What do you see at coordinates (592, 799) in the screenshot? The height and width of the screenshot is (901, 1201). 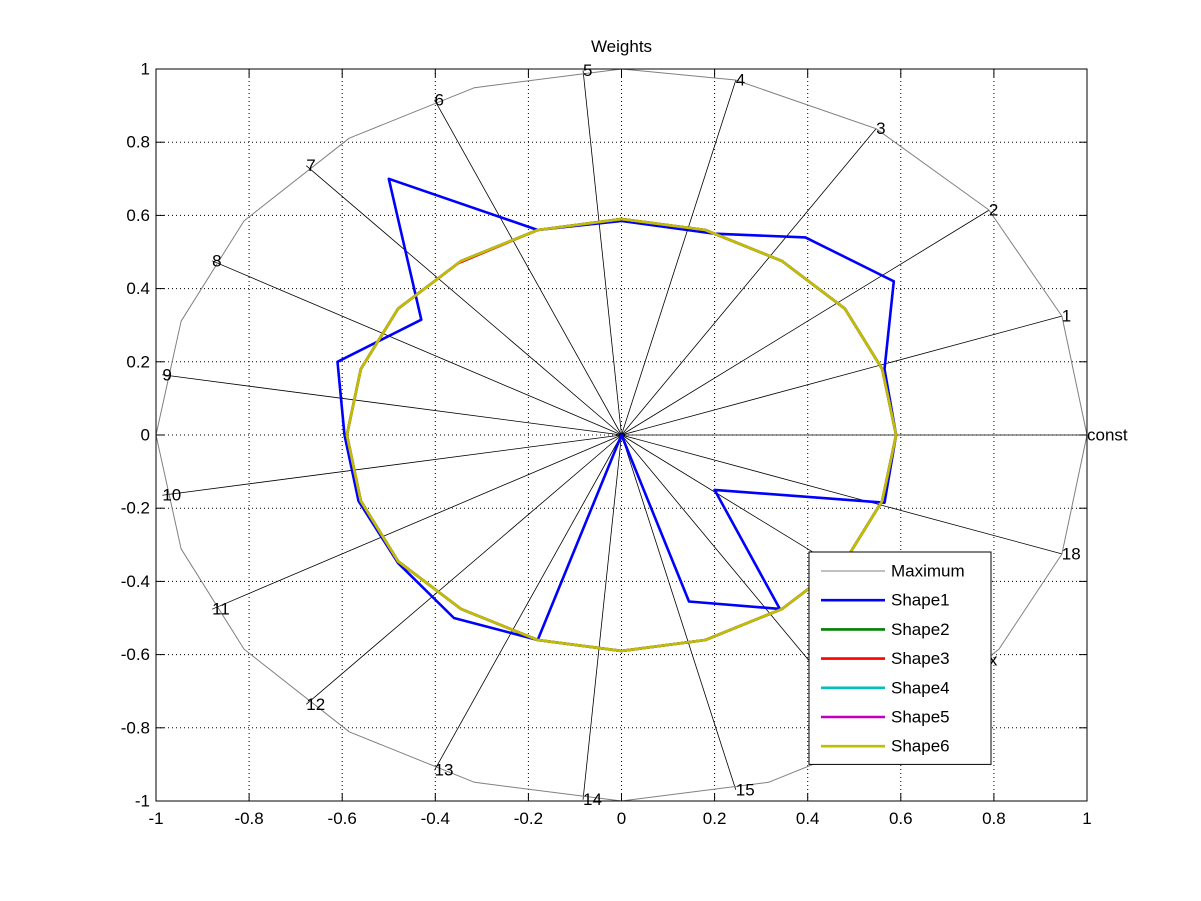 I see `spoke-label: 14` at bounding box center [592, 799].